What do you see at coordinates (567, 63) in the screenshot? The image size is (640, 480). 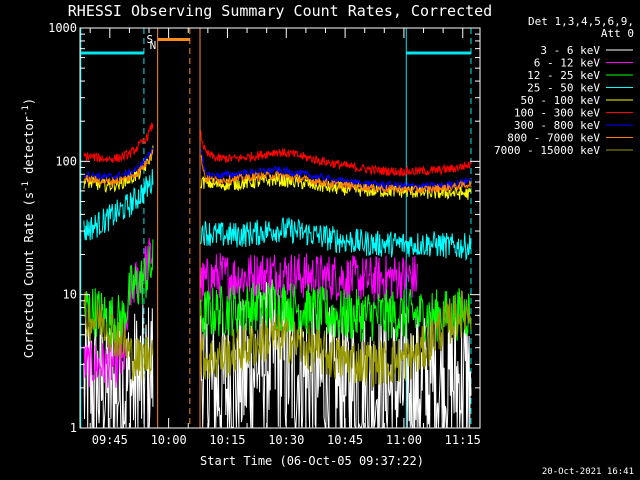 I see `legend-label: 6 - 12 keV` at bounding box center [567, 63].